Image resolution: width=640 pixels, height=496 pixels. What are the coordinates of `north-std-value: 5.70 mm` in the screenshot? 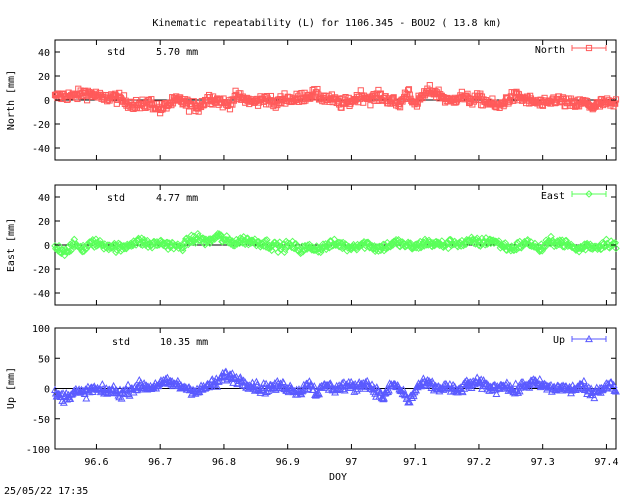 It's located at (177, 52).